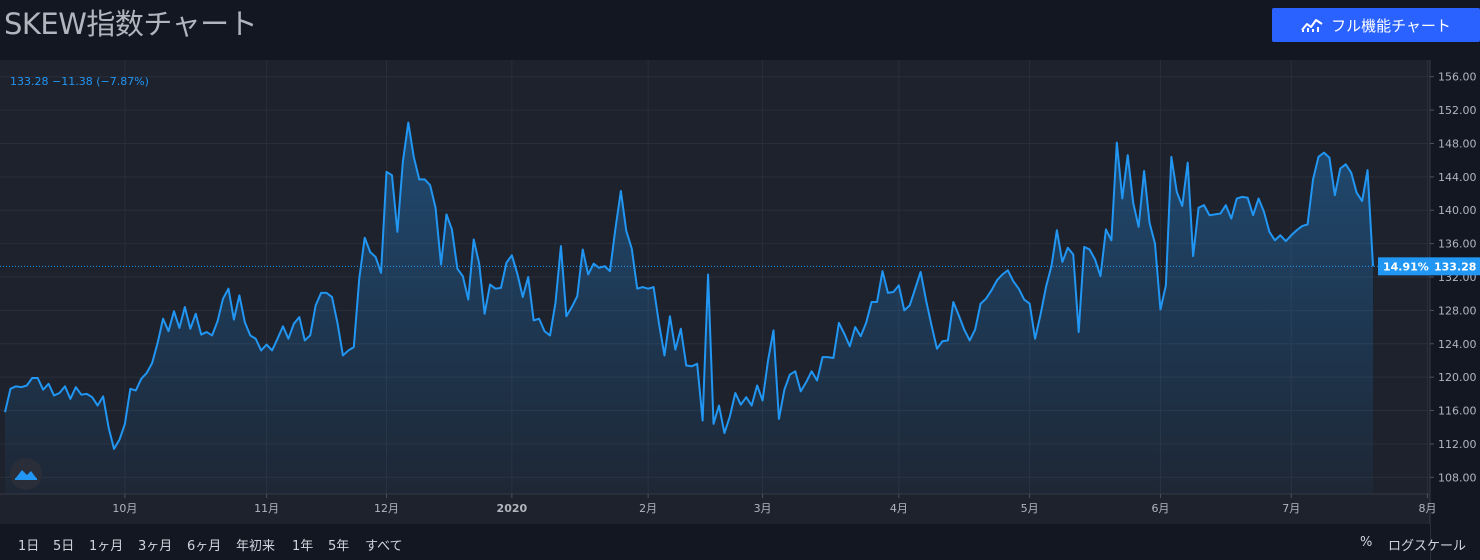  I want to click on range-all-button: すべて, so click(384, 546).